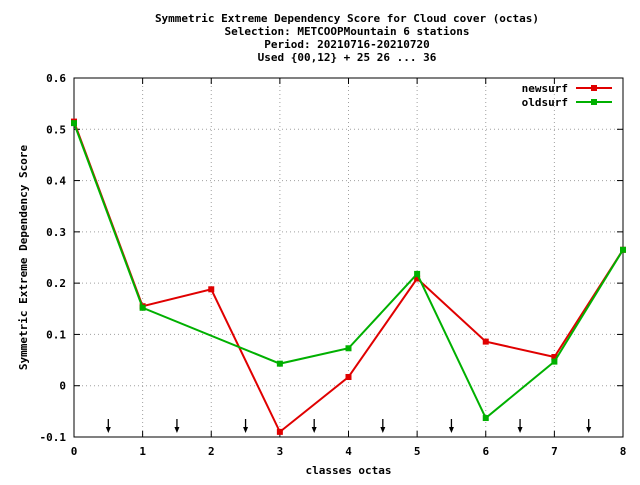 This screenshot has width=640, height=485. Describe the element at coordinates (53, 437) in the screenshot. I see `y-tick-label: -0.1` at that location.